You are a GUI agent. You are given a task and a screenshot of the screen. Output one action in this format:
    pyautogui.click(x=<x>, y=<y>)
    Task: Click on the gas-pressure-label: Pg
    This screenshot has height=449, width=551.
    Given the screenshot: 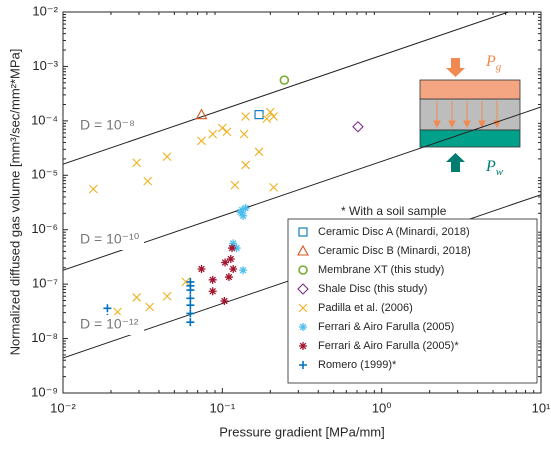 What is the action you would take?
    pyautogui.click(x=493, y=63)
    